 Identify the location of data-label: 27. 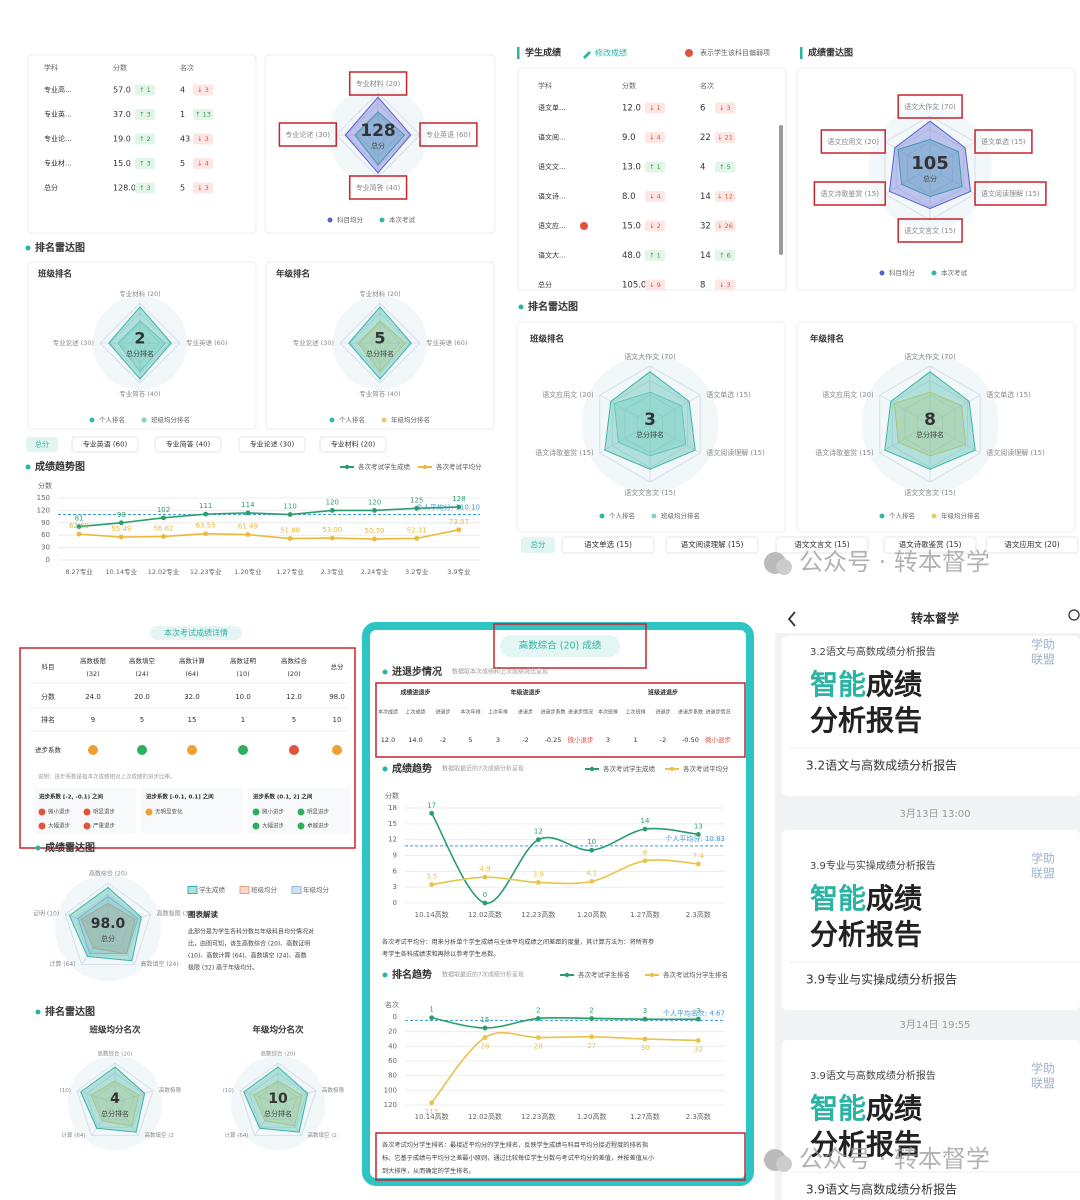
(591, 1046).